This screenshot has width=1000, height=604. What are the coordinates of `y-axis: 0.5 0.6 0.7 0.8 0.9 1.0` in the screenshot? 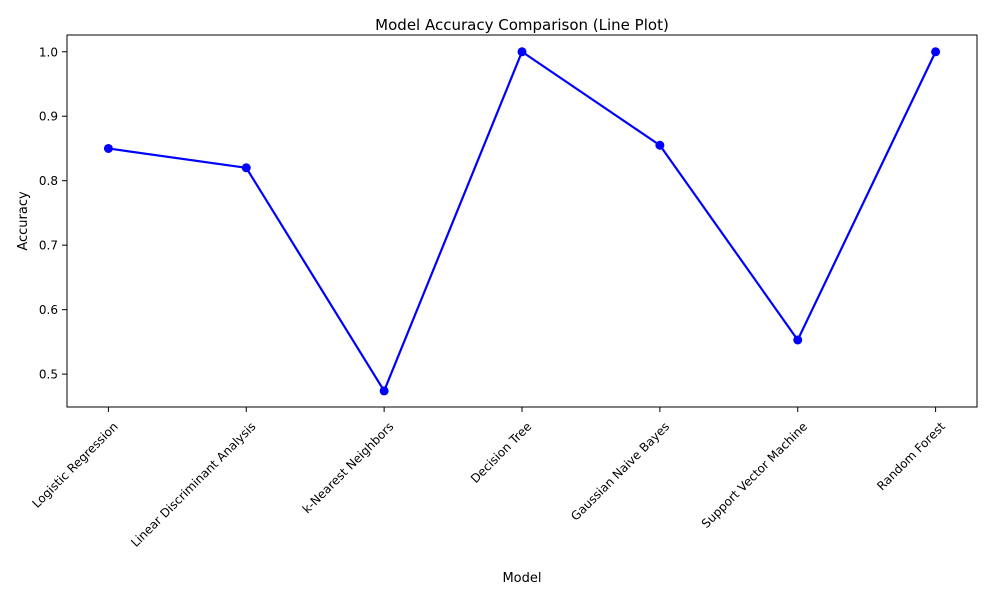 It's located at (53, 213).